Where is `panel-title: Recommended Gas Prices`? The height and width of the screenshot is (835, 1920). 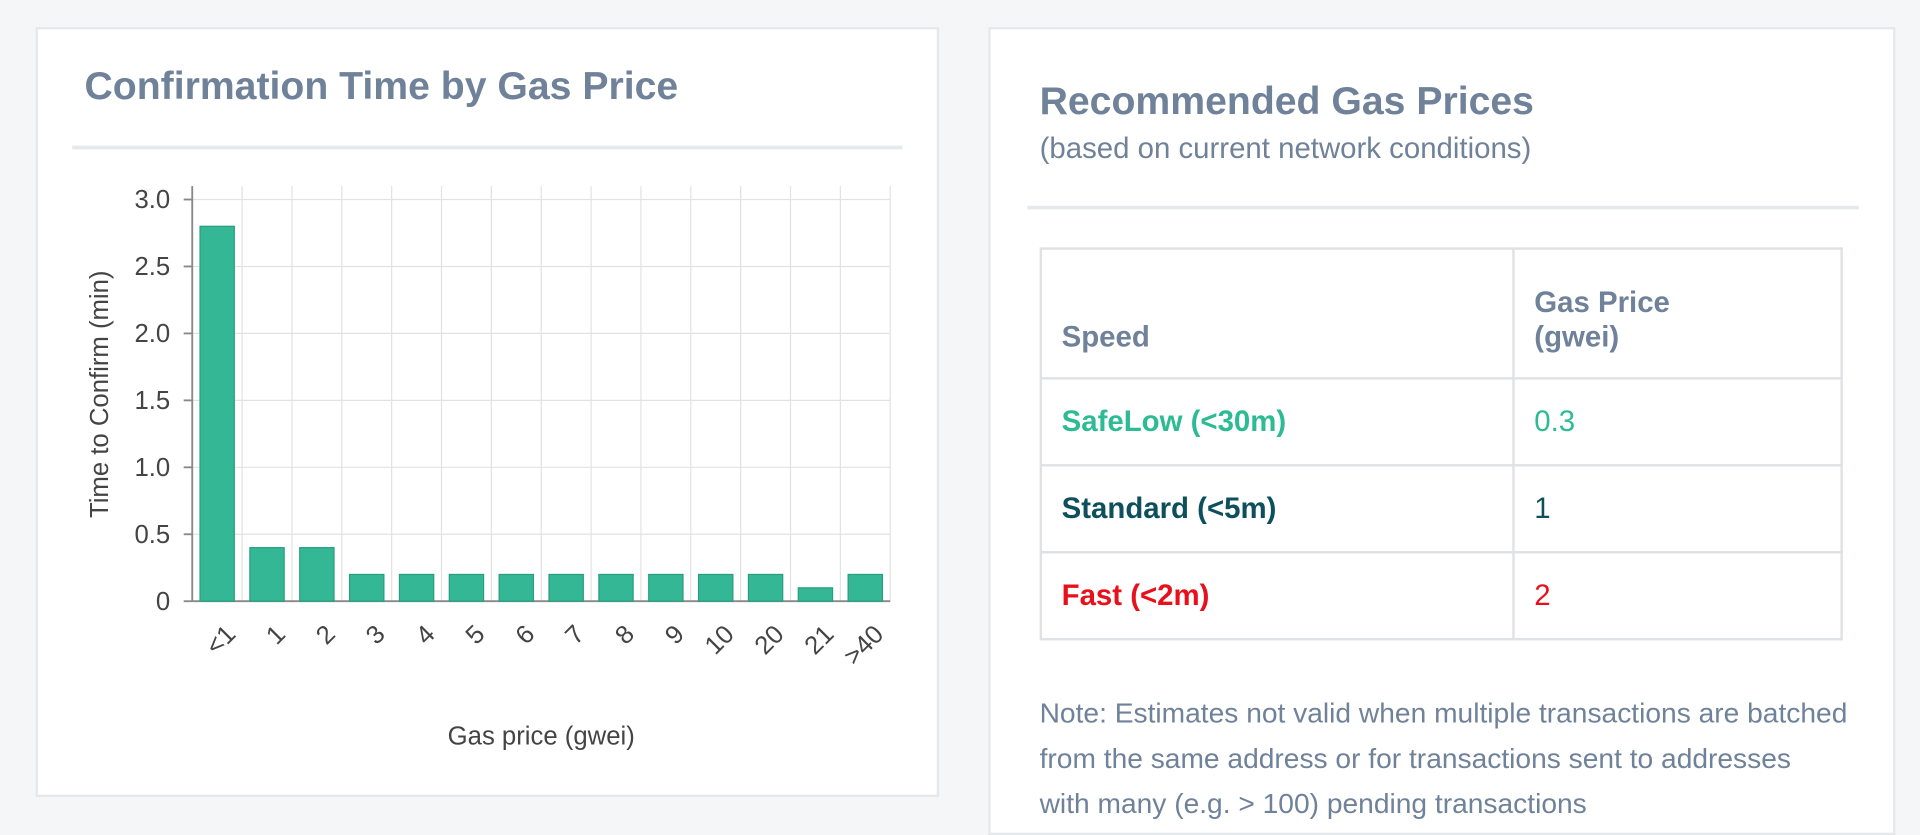 panel-title: Recommended Gas Prices is located at coordinates (1286, 100).